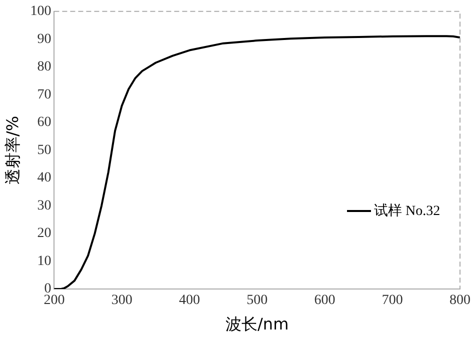 Image resolution: width=474 pixels, height=339 pixels. I want to click on y-tick-label: 60, so click(44, 122).